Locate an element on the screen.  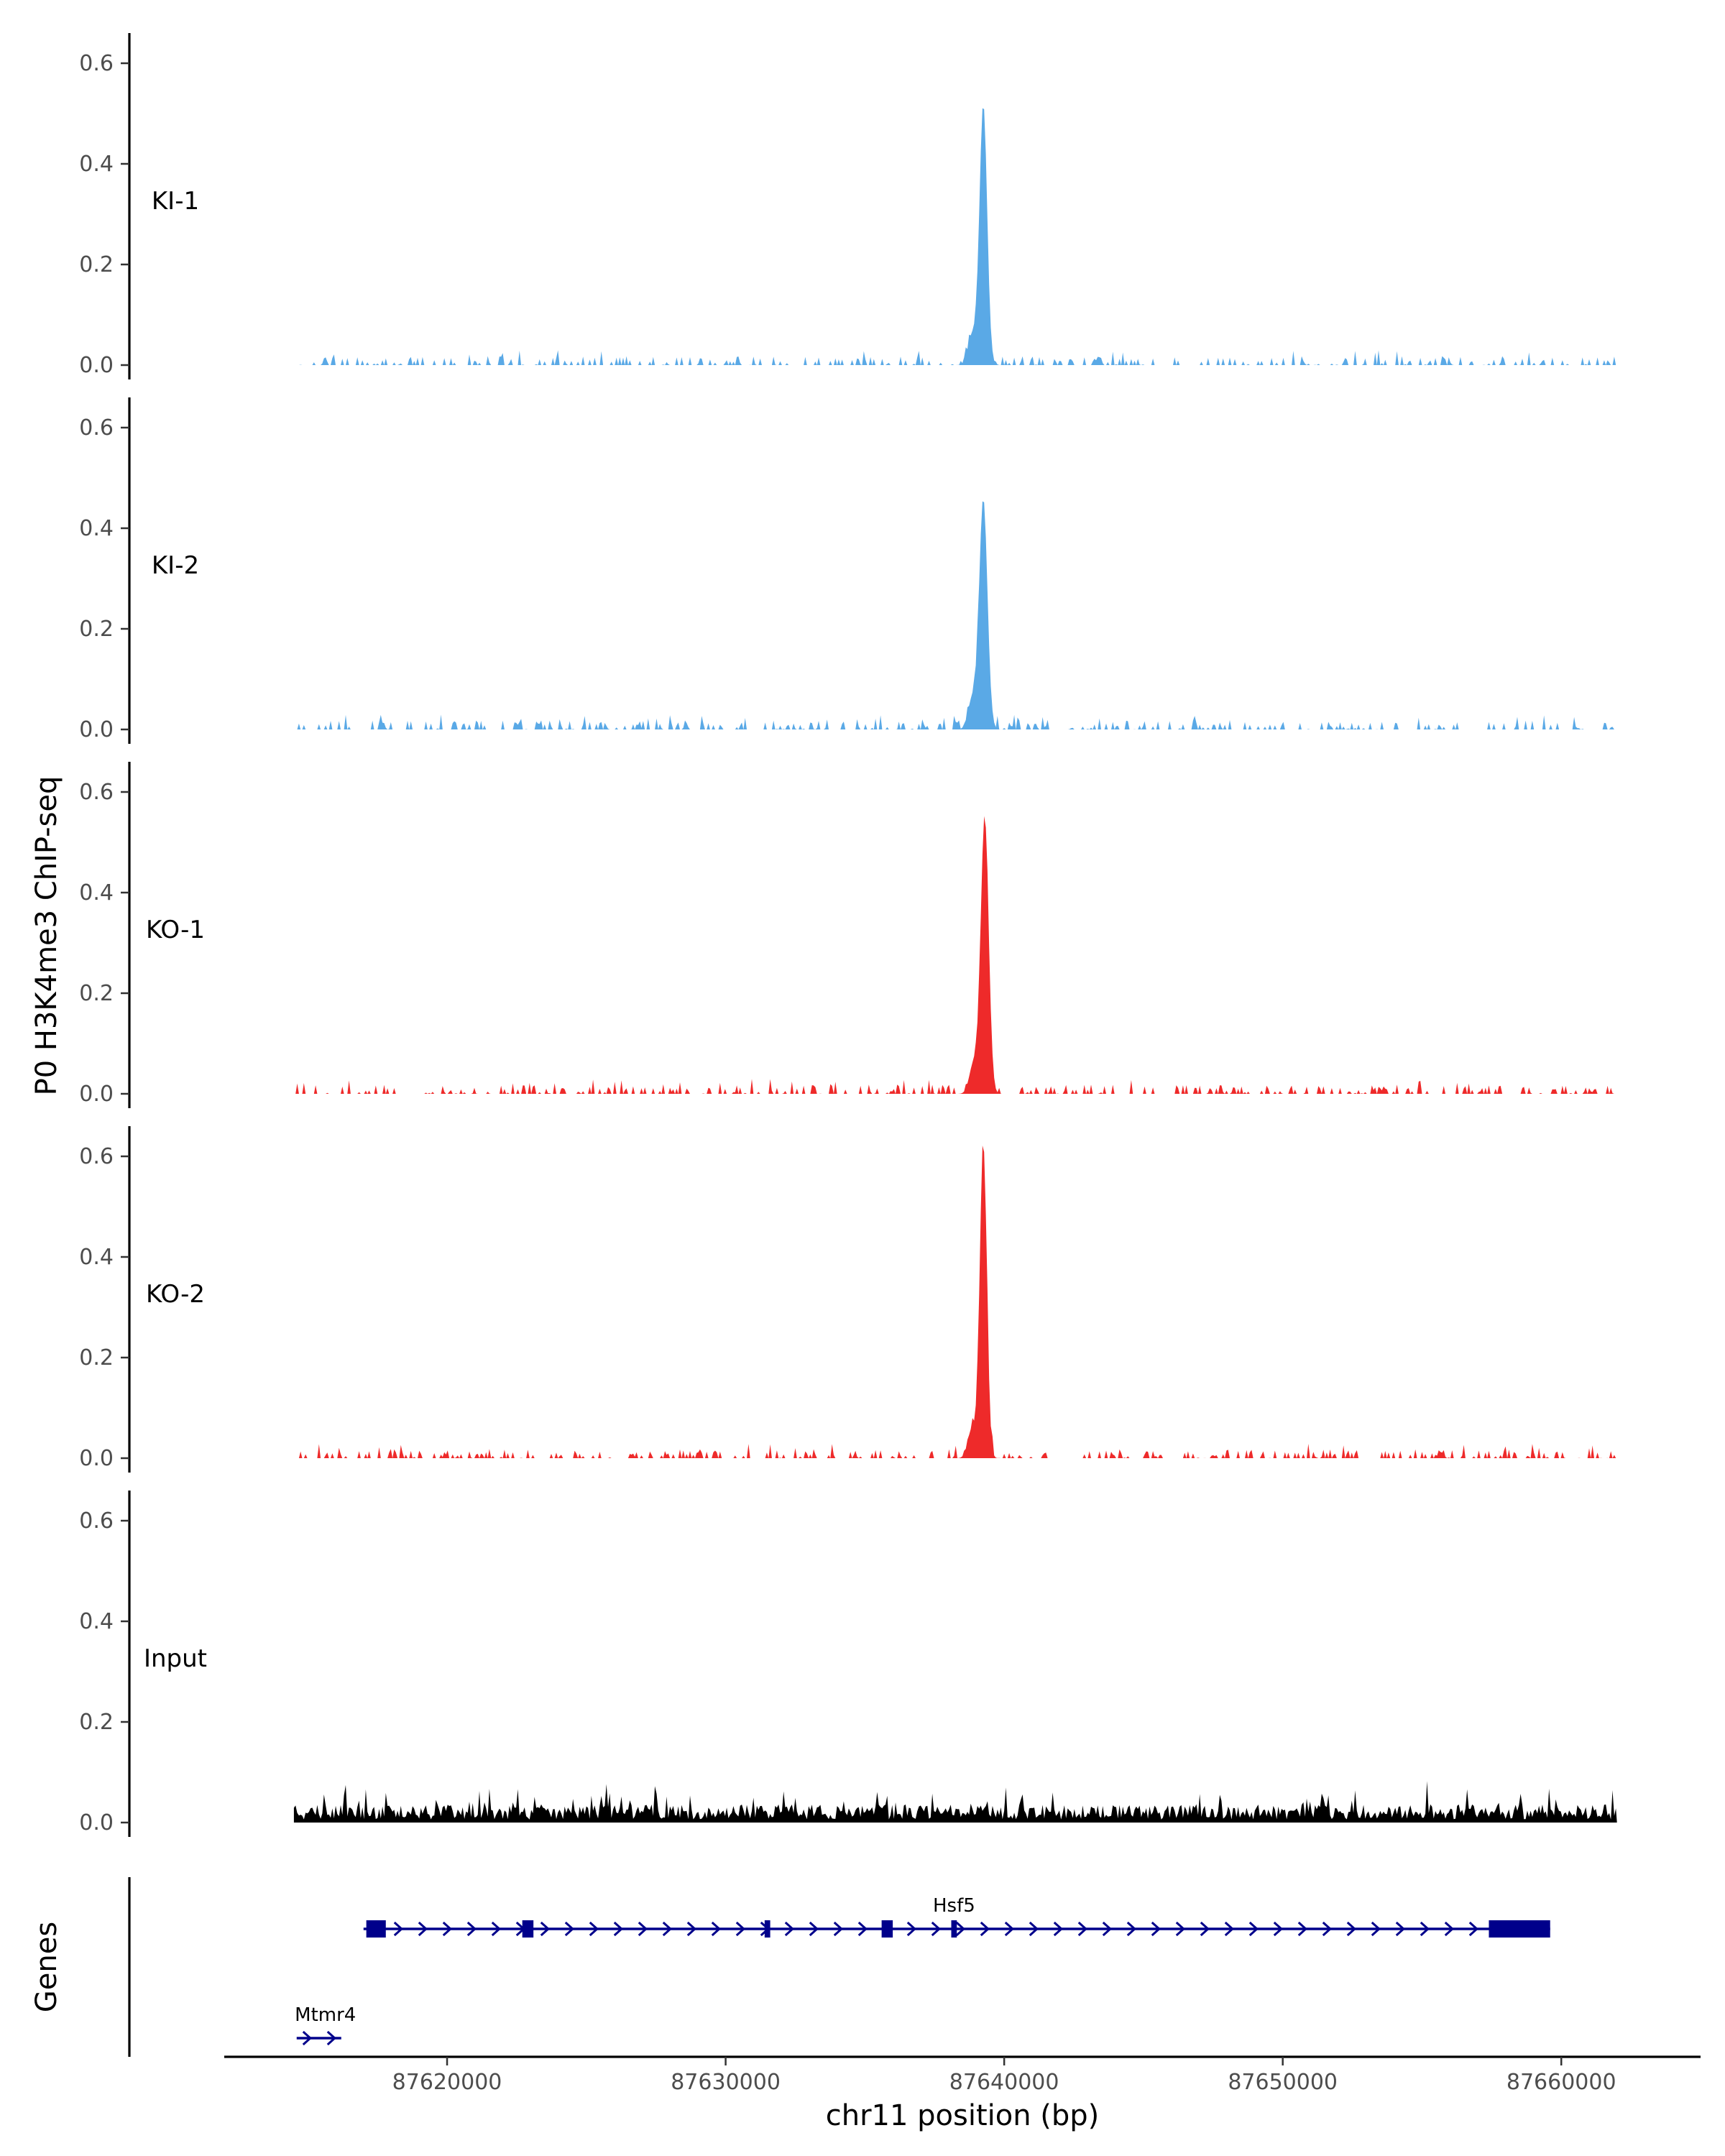
track-input: 0.0 0.2 0.4 0.6 Input is located at coordinates (848, 1664).